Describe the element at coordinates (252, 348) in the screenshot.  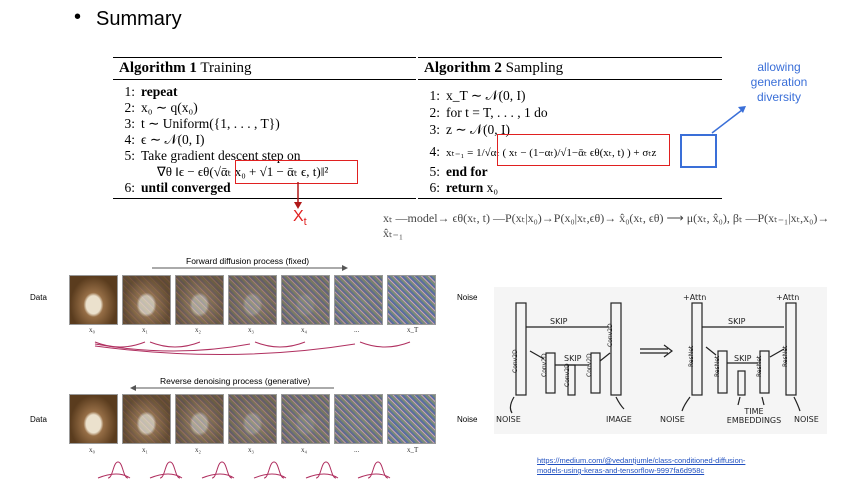
I see `forward-arcs` at that location.